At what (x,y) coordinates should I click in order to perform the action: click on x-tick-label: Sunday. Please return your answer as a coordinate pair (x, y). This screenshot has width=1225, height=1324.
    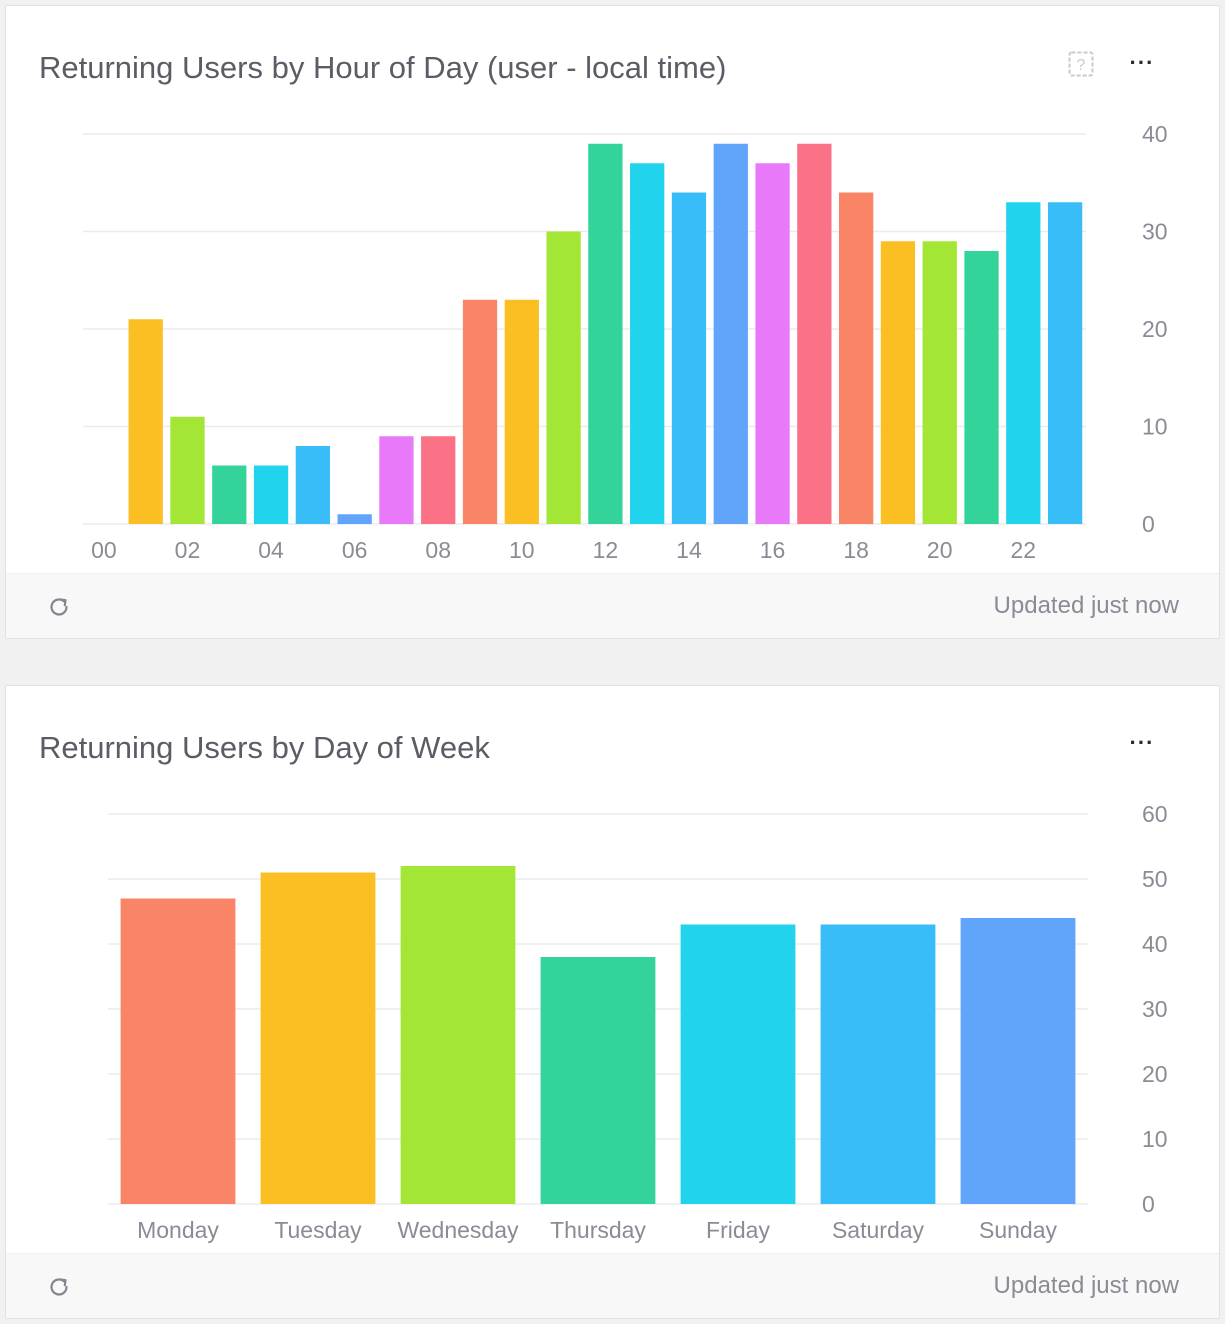
    Looking at the image, I should click on (1018, 1230).